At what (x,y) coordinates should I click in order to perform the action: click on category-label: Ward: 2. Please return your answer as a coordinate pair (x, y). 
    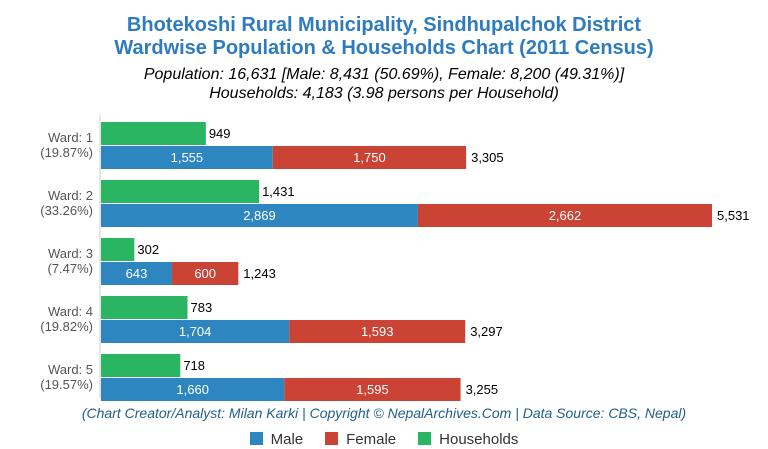
    Looking at the image, I should click on (70, 195).